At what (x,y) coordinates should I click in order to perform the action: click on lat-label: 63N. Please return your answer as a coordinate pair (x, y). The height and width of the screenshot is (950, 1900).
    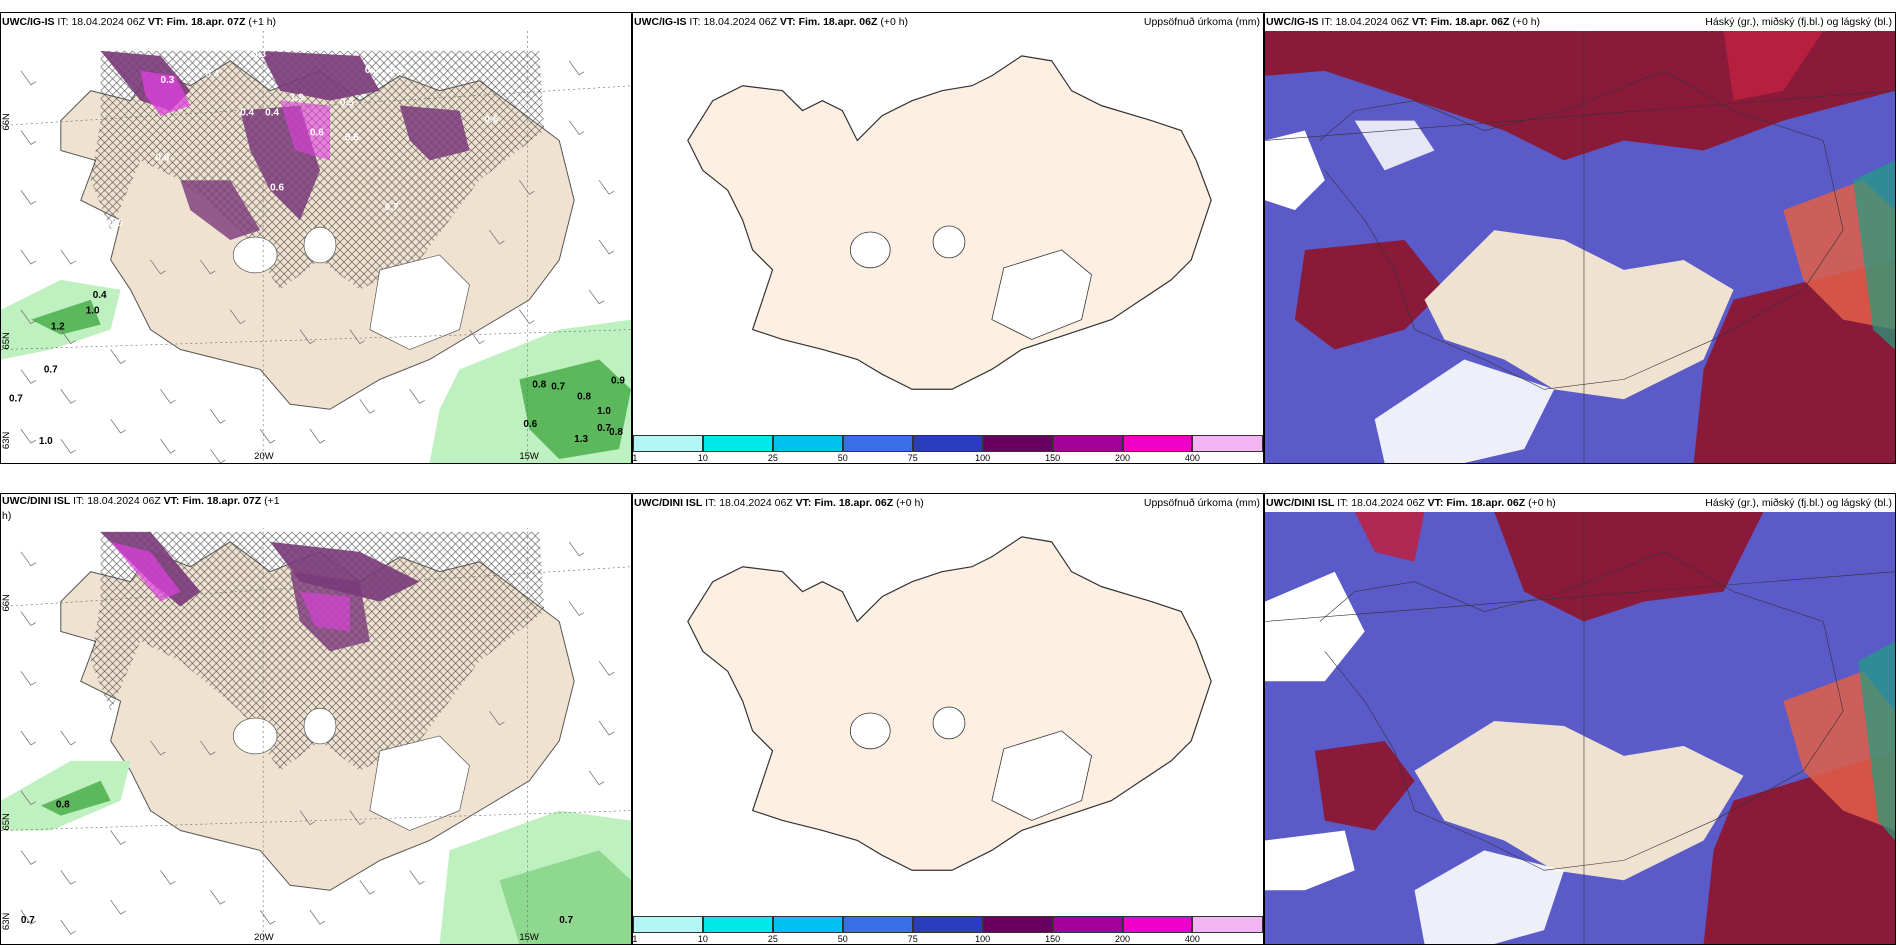
    Looking at the image, I should click on (6, 922).